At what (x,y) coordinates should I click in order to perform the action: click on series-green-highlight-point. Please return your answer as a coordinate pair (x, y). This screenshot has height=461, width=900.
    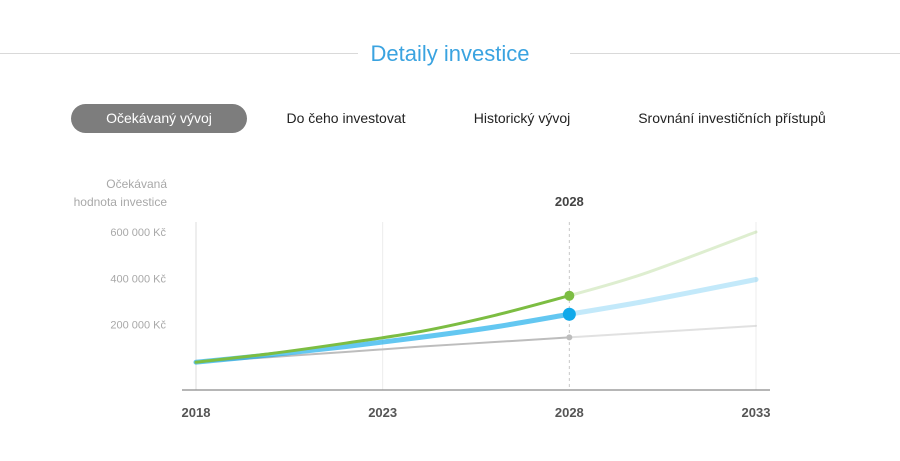
    Looking at the image, I should click on (569, 295).